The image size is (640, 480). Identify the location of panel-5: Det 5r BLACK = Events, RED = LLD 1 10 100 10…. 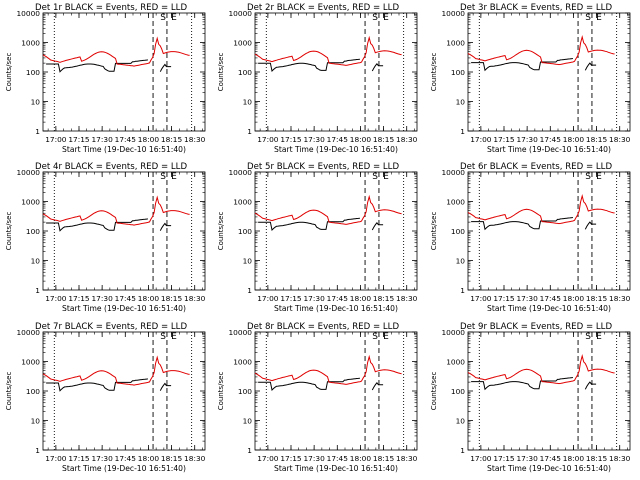
(317, 237).